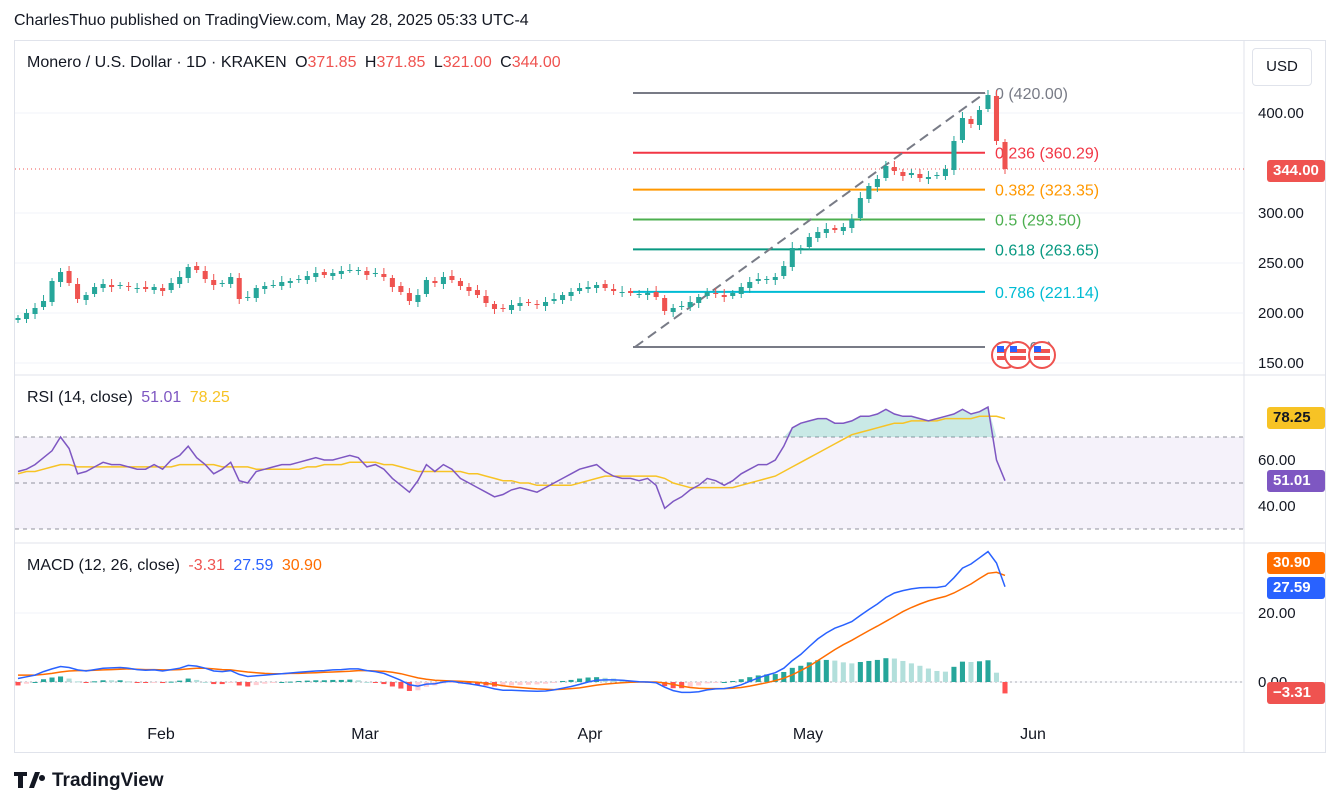  I want to click on price-tick-label: 300.00, so click(1281, 213).